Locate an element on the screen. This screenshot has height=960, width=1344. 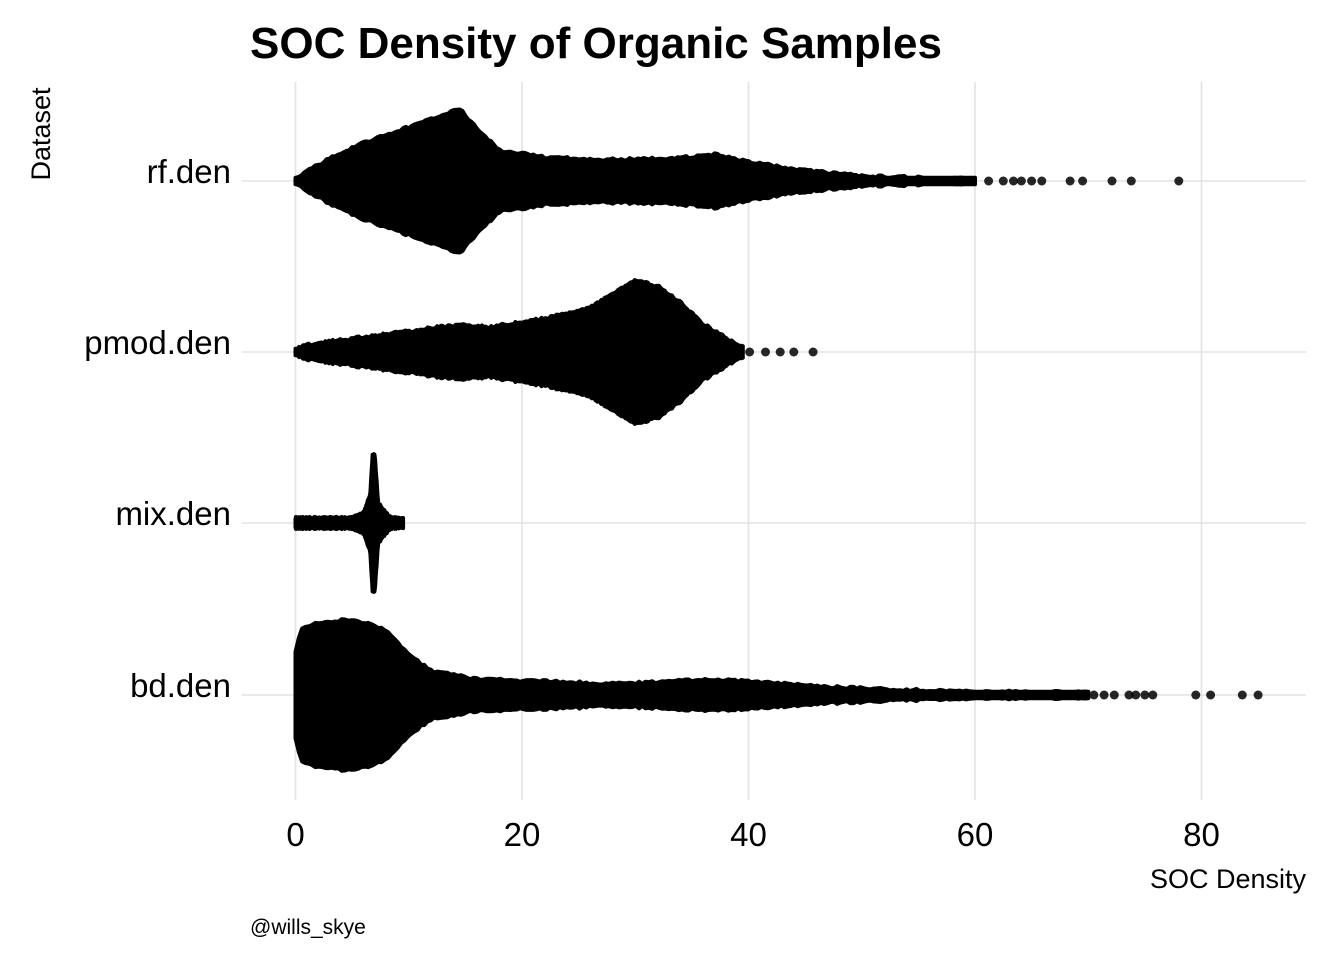
x-tick-label: 60 is located at coordinates (975, 834).